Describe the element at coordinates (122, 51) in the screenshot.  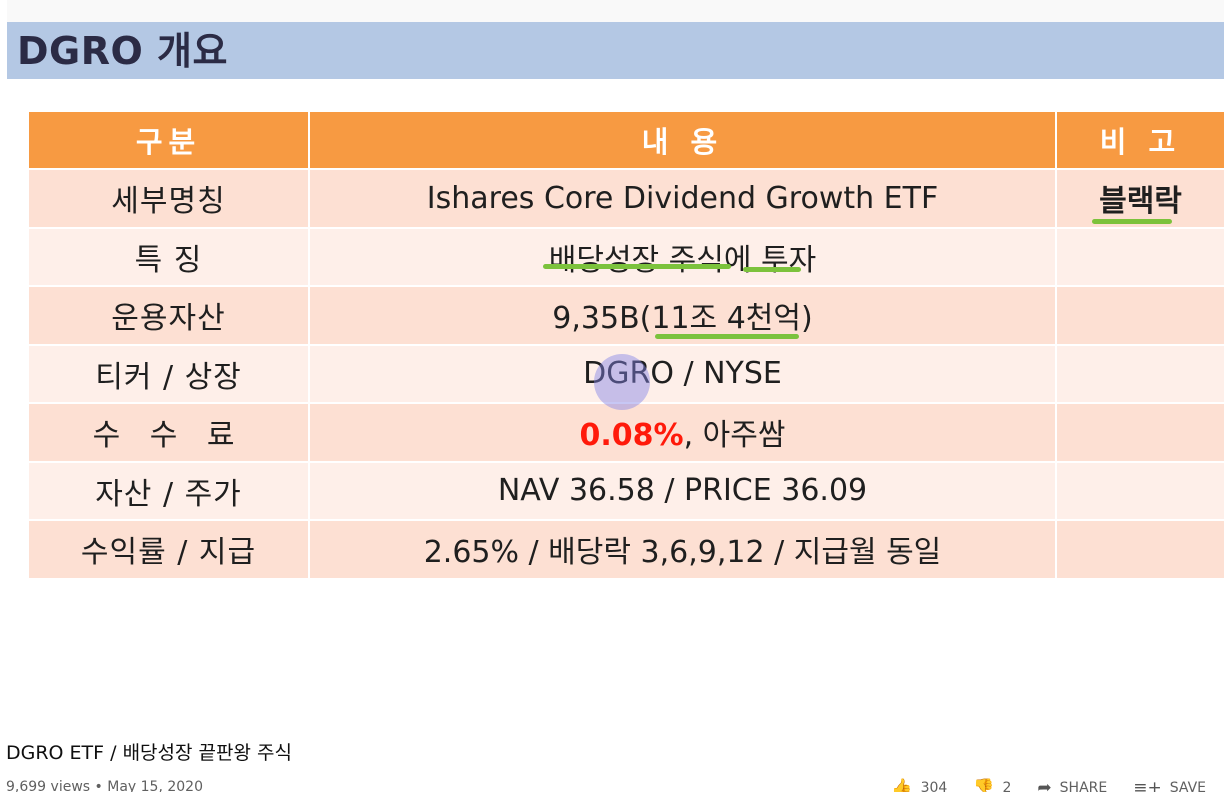
I see `slide-title: DGRO 개요` at that location.